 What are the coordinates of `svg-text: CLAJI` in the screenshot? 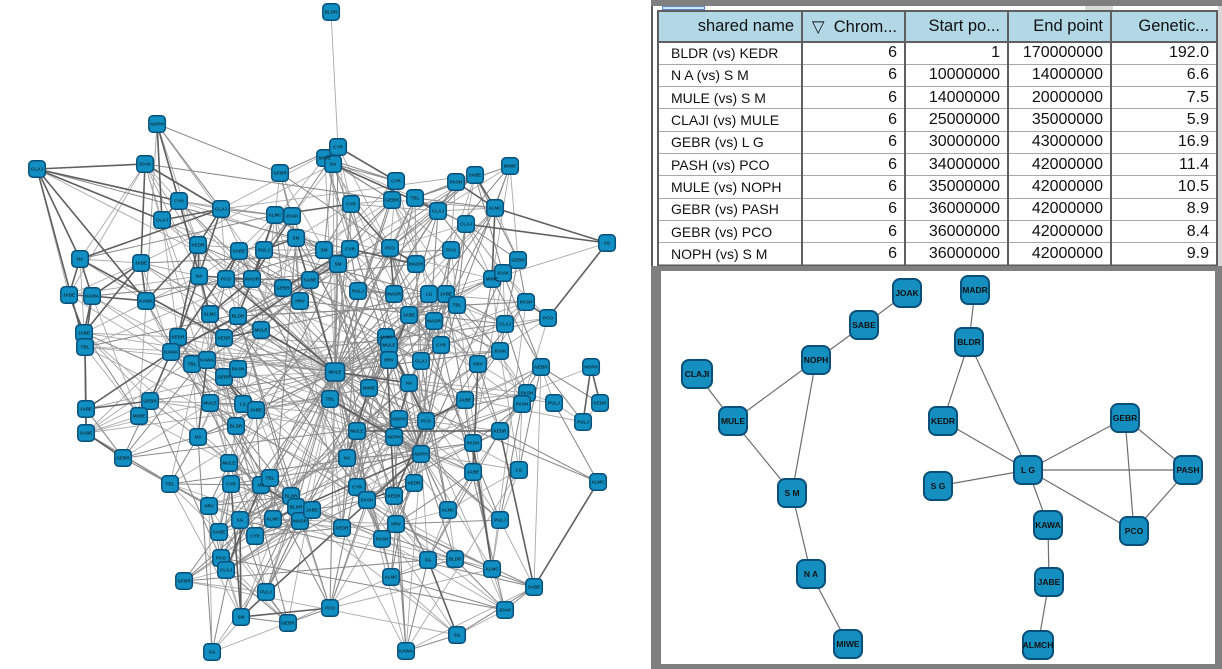 It's located at (697, 374).